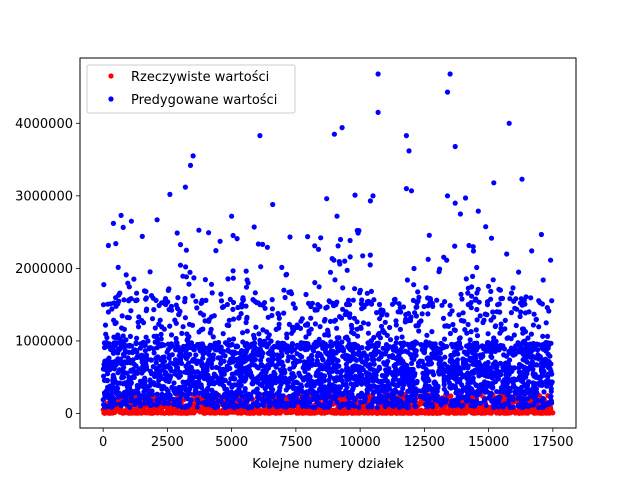 This screenshot has width=640, height=480. What do you see at coordinates (111, 99) in the screenshot?
I see `legend-marker-blue` at bounding box center [111, 99].